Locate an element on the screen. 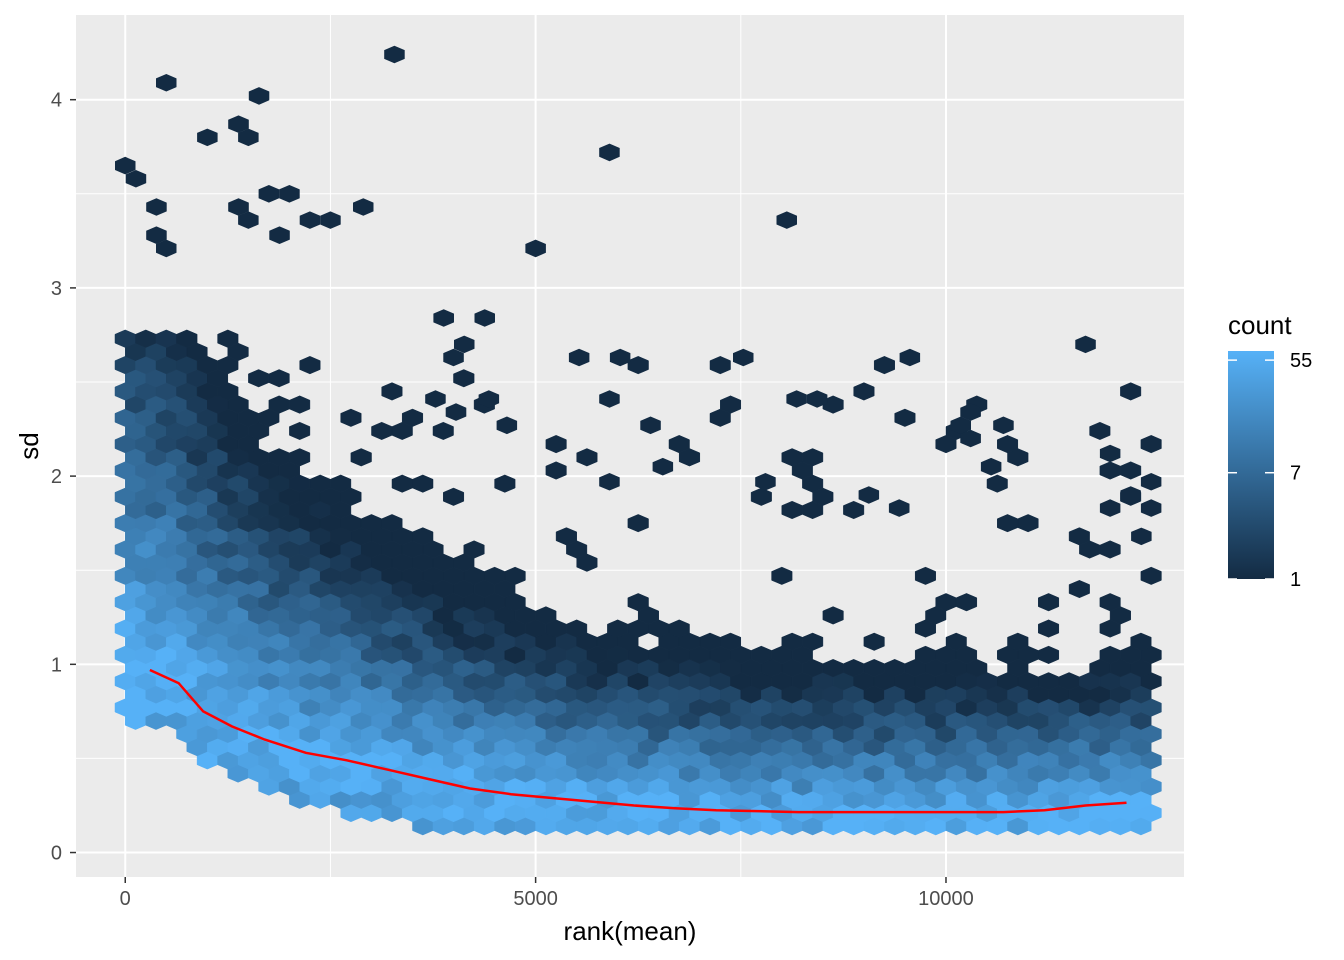  x-tick-label: 0 is located at coordinates (125, 899).